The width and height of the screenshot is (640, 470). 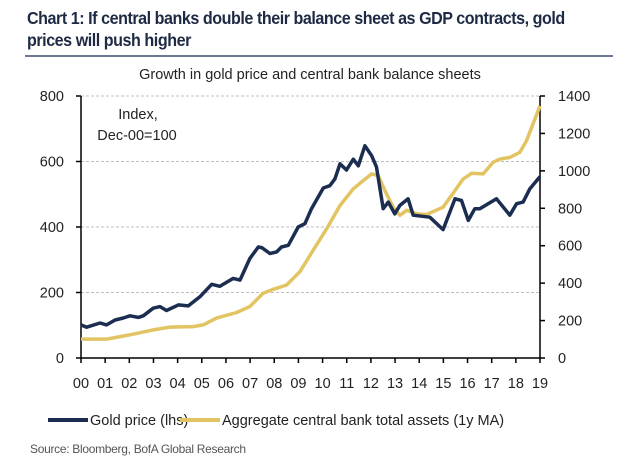 I want to click on annotation-base: Dec-00=100, so click(x=136, y=136).